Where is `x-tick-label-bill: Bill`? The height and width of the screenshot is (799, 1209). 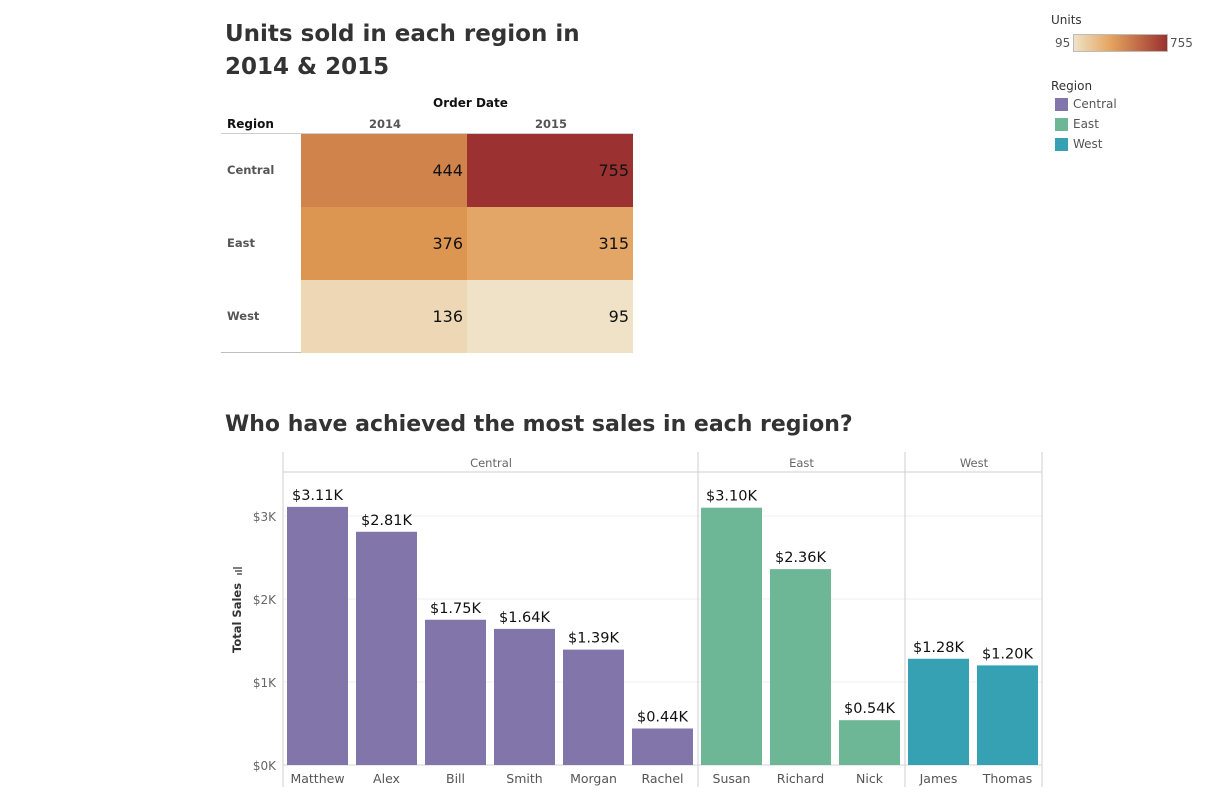
x-tick-label-bill: Bill is located at coordinates (455, 778).